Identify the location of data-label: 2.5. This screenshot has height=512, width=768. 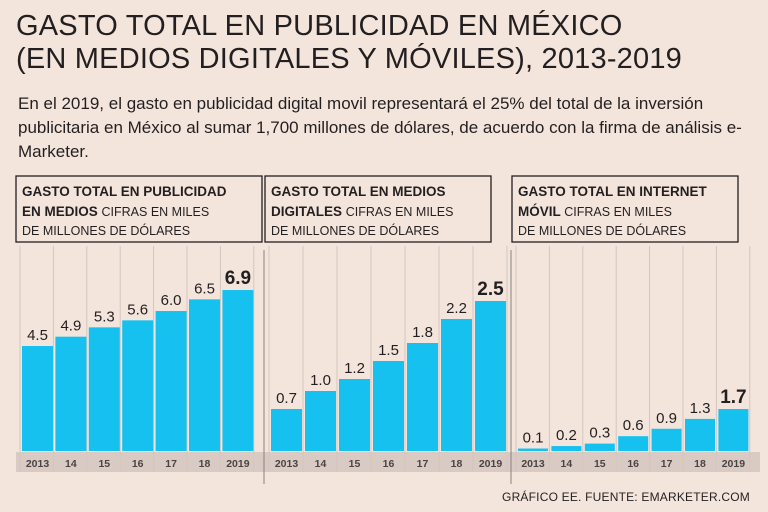
(490, 289).